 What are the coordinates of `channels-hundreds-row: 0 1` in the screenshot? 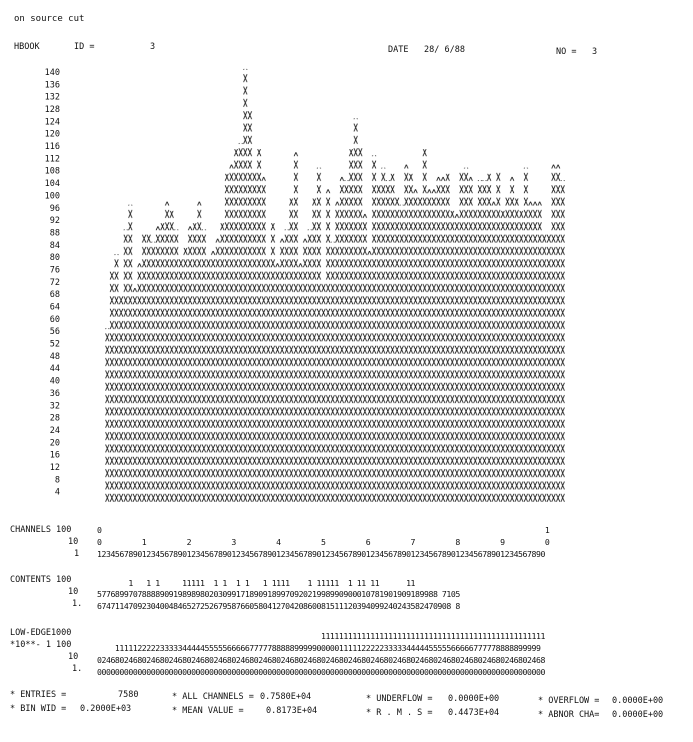 It's located at (323, 530).